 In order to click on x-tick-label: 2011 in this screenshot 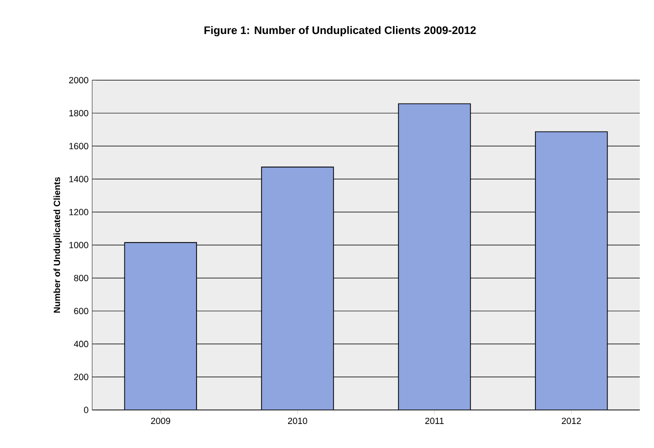, I will do `click(434, 421)`.